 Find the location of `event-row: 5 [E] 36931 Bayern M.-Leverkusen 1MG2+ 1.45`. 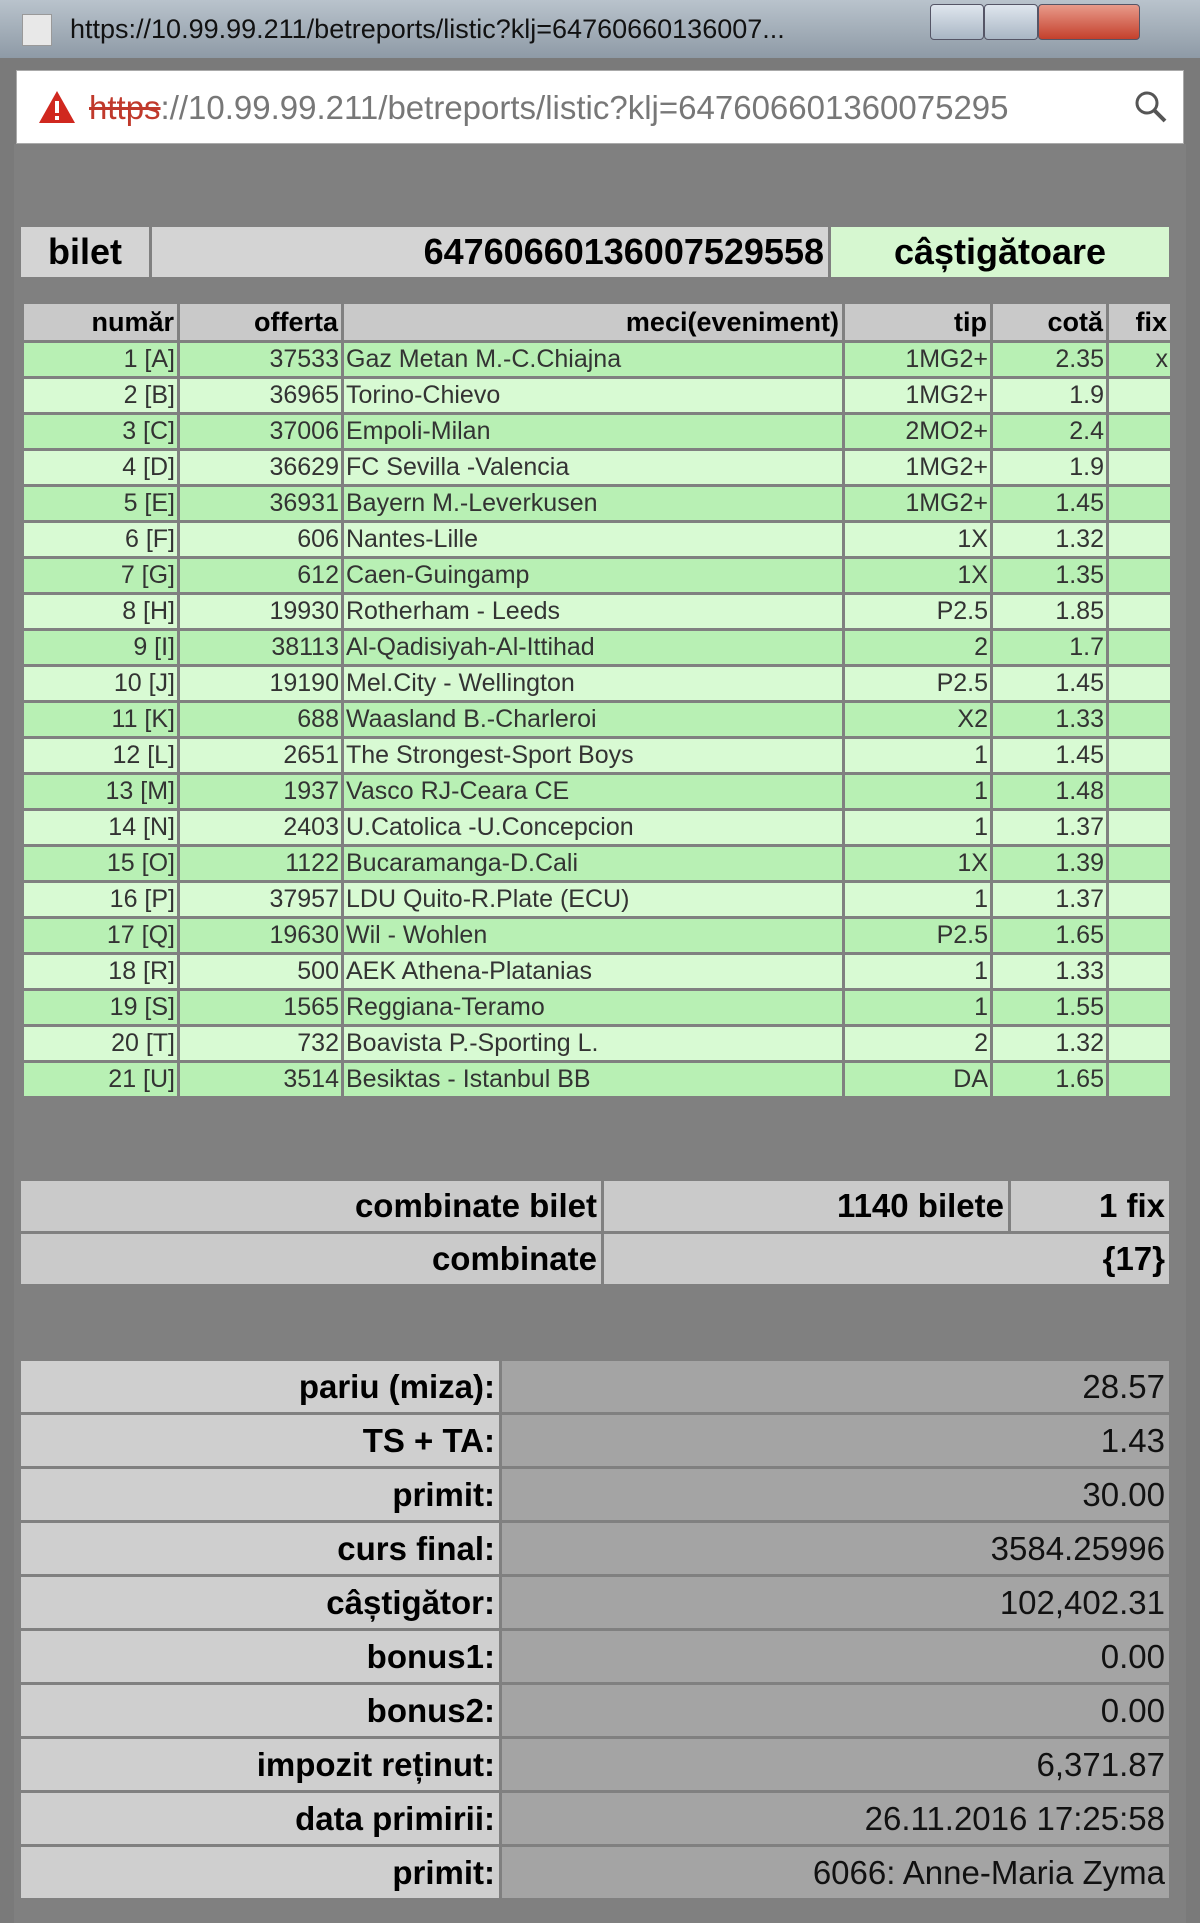

event-row: 5 [E] 36931 Bayern M.-Leverkusen 1MG2+ 1.45 is located at coordinates (597, 503).